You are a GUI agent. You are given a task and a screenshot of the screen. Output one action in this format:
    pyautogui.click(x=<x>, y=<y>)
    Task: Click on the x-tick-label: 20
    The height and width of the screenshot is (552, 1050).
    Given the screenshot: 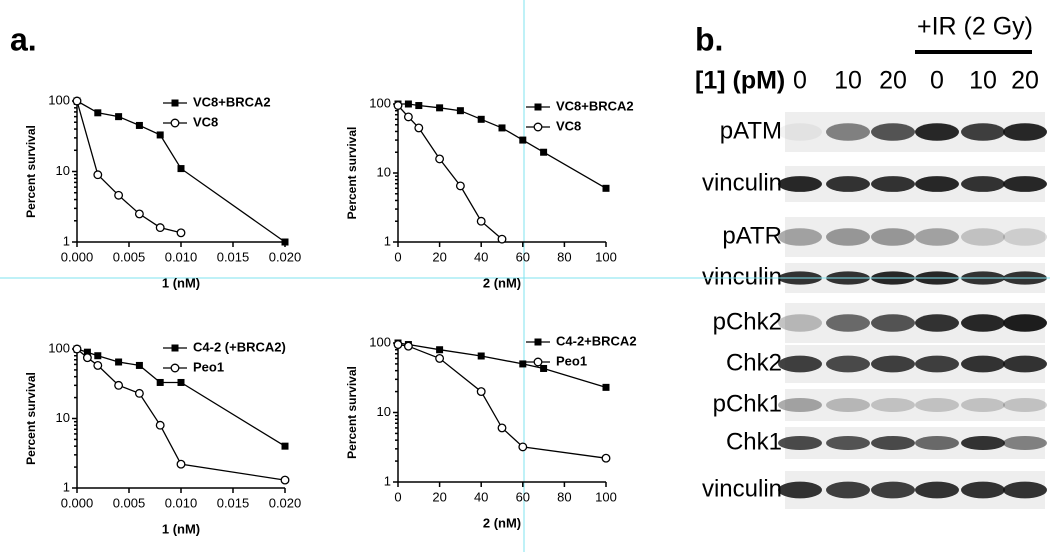 What is the action you would take?
    pyautogui.click(x=439, y=496)
    